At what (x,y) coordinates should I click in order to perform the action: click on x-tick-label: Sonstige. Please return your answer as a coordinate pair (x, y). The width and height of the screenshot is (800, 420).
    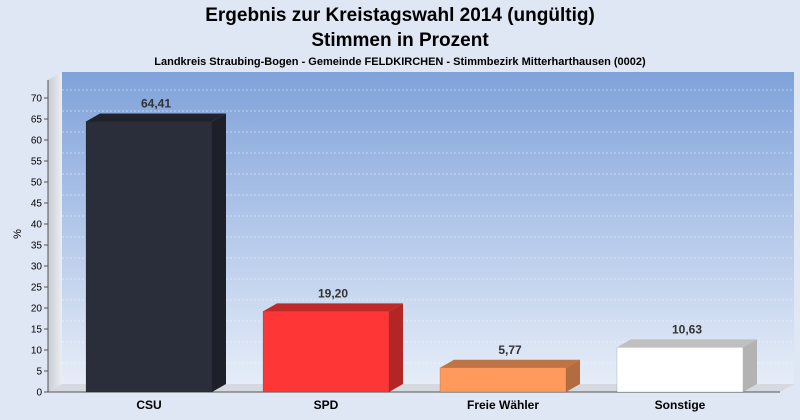
    Looking at the image, I should click on (680, 405).